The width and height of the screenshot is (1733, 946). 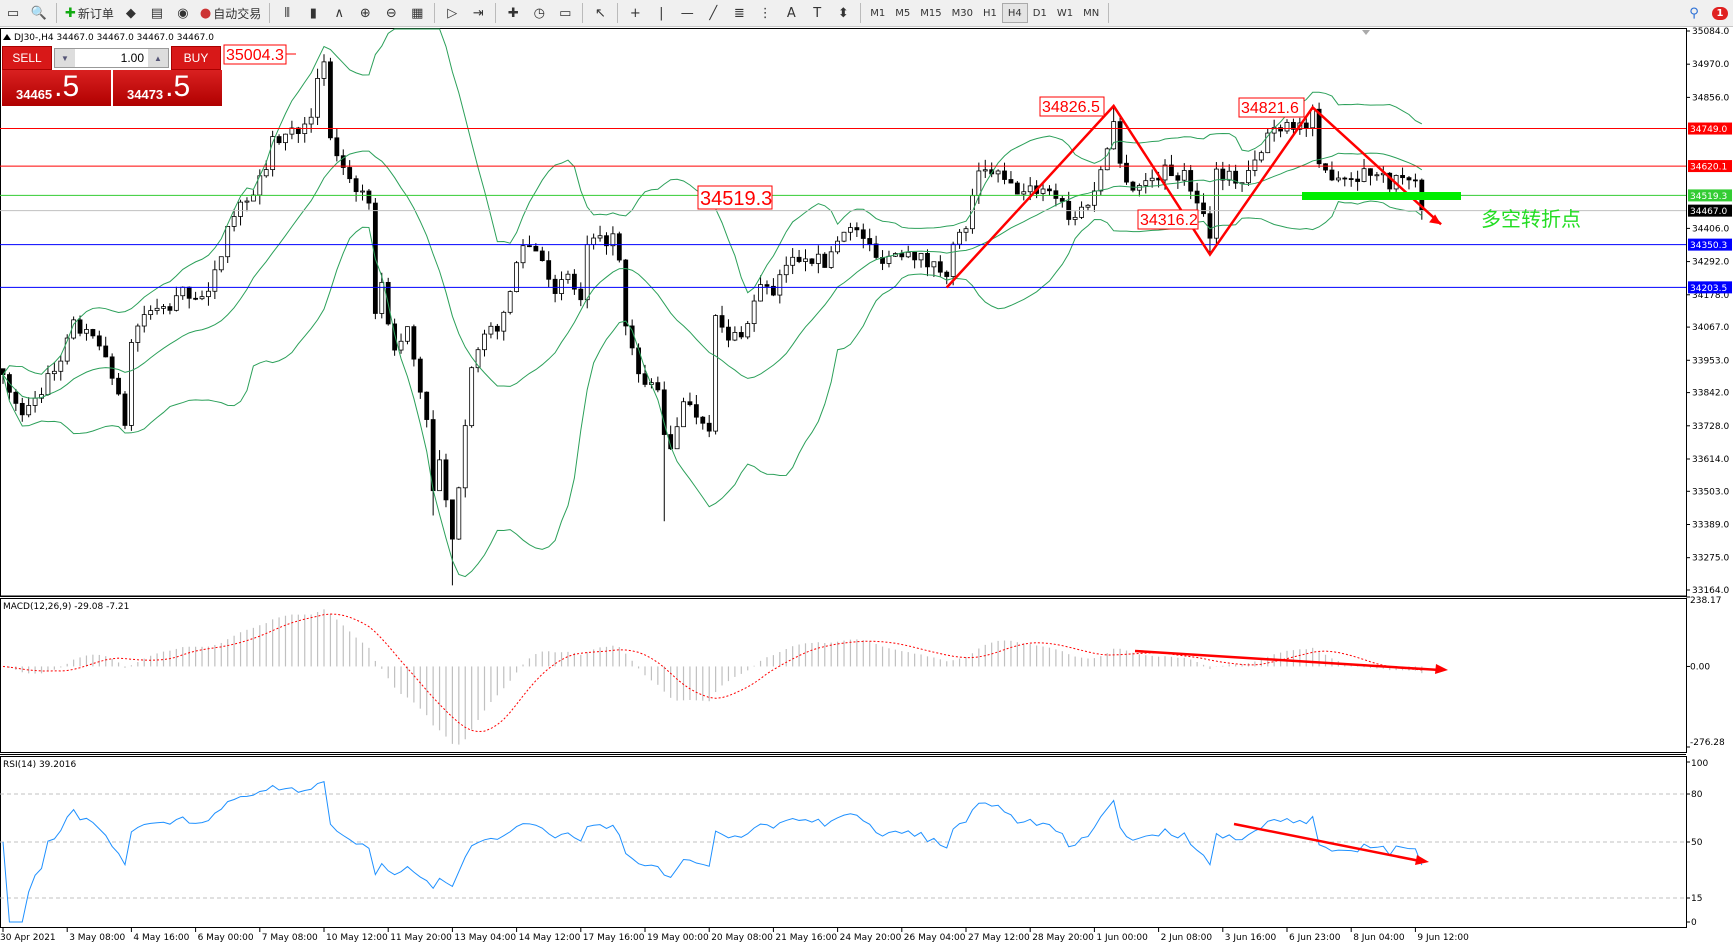 What do you see at coordinates (339, 13) in the screenshot?
I see `line-chart-icon: ∧` at bounding box center [339, 13].